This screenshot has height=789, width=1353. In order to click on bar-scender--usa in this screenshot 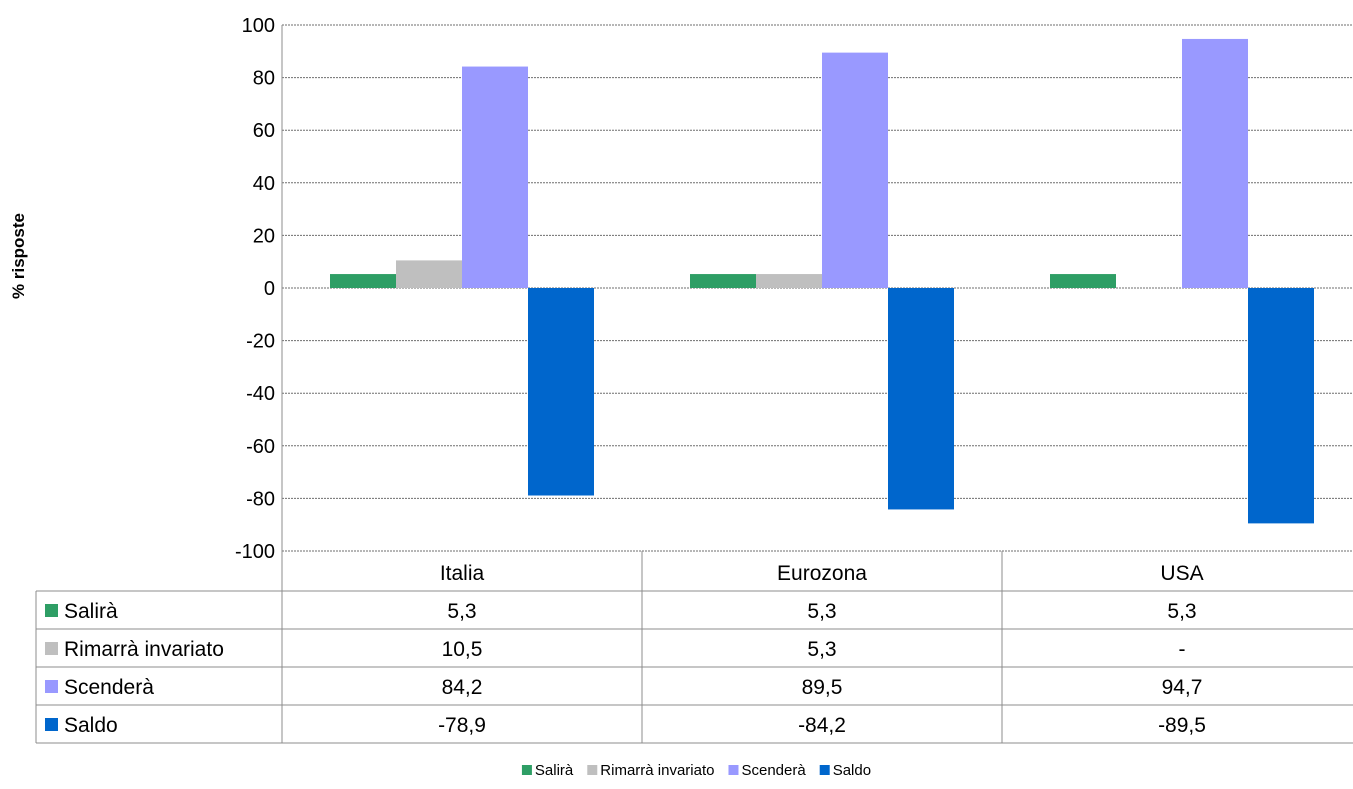, I will do `click(1215, 163)`.